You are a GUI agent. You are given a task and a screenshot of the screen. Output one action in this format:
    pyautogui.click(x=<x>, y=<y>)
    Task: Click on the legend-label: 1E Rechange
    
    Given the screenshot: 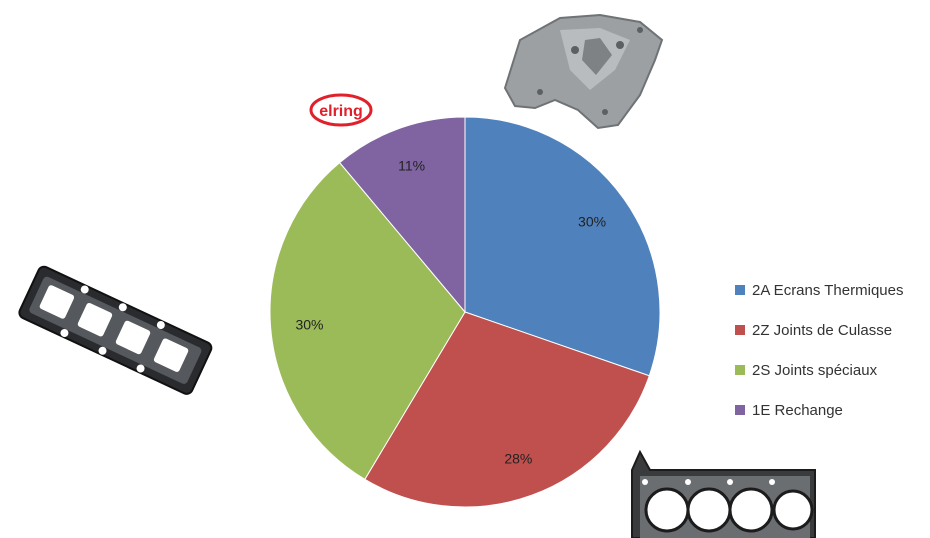 What is the action you would take?
    pyautogui.click(x=797, y=410)
    